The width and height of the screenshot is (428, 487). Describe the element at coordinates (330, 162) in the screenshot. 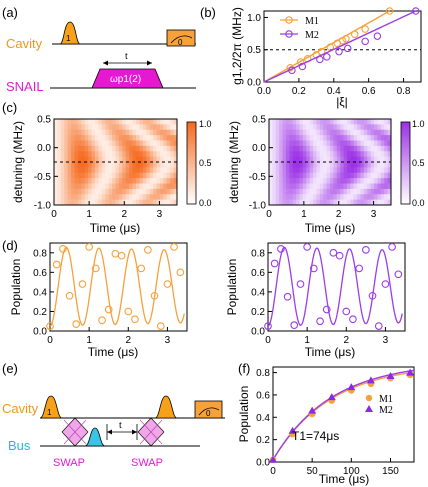

I see `heatmap-cells-right` at that location.